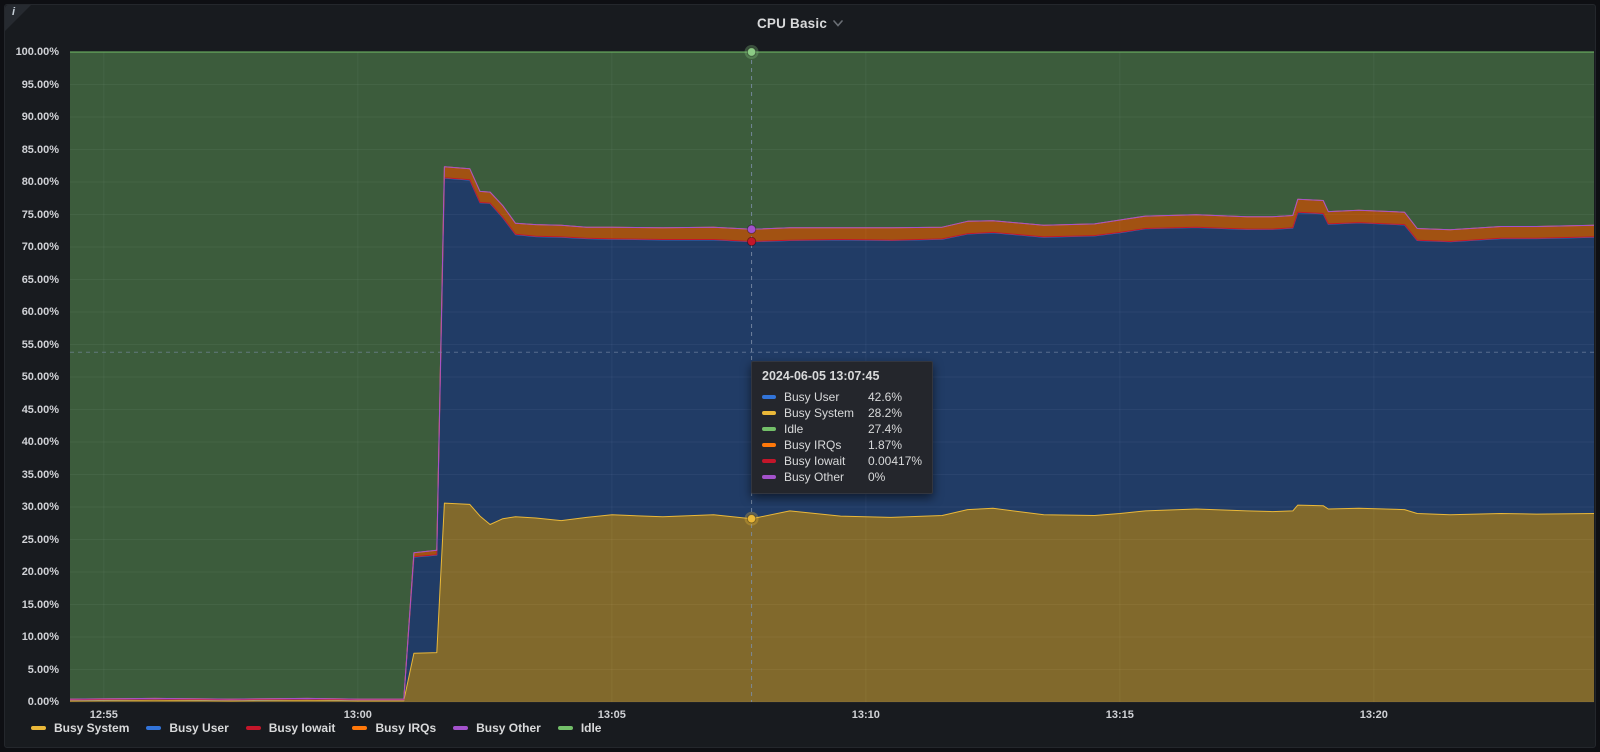 The image size is (1600, 752). I want to click on legend-item-busy-user: Busy User, so click(187, 728).